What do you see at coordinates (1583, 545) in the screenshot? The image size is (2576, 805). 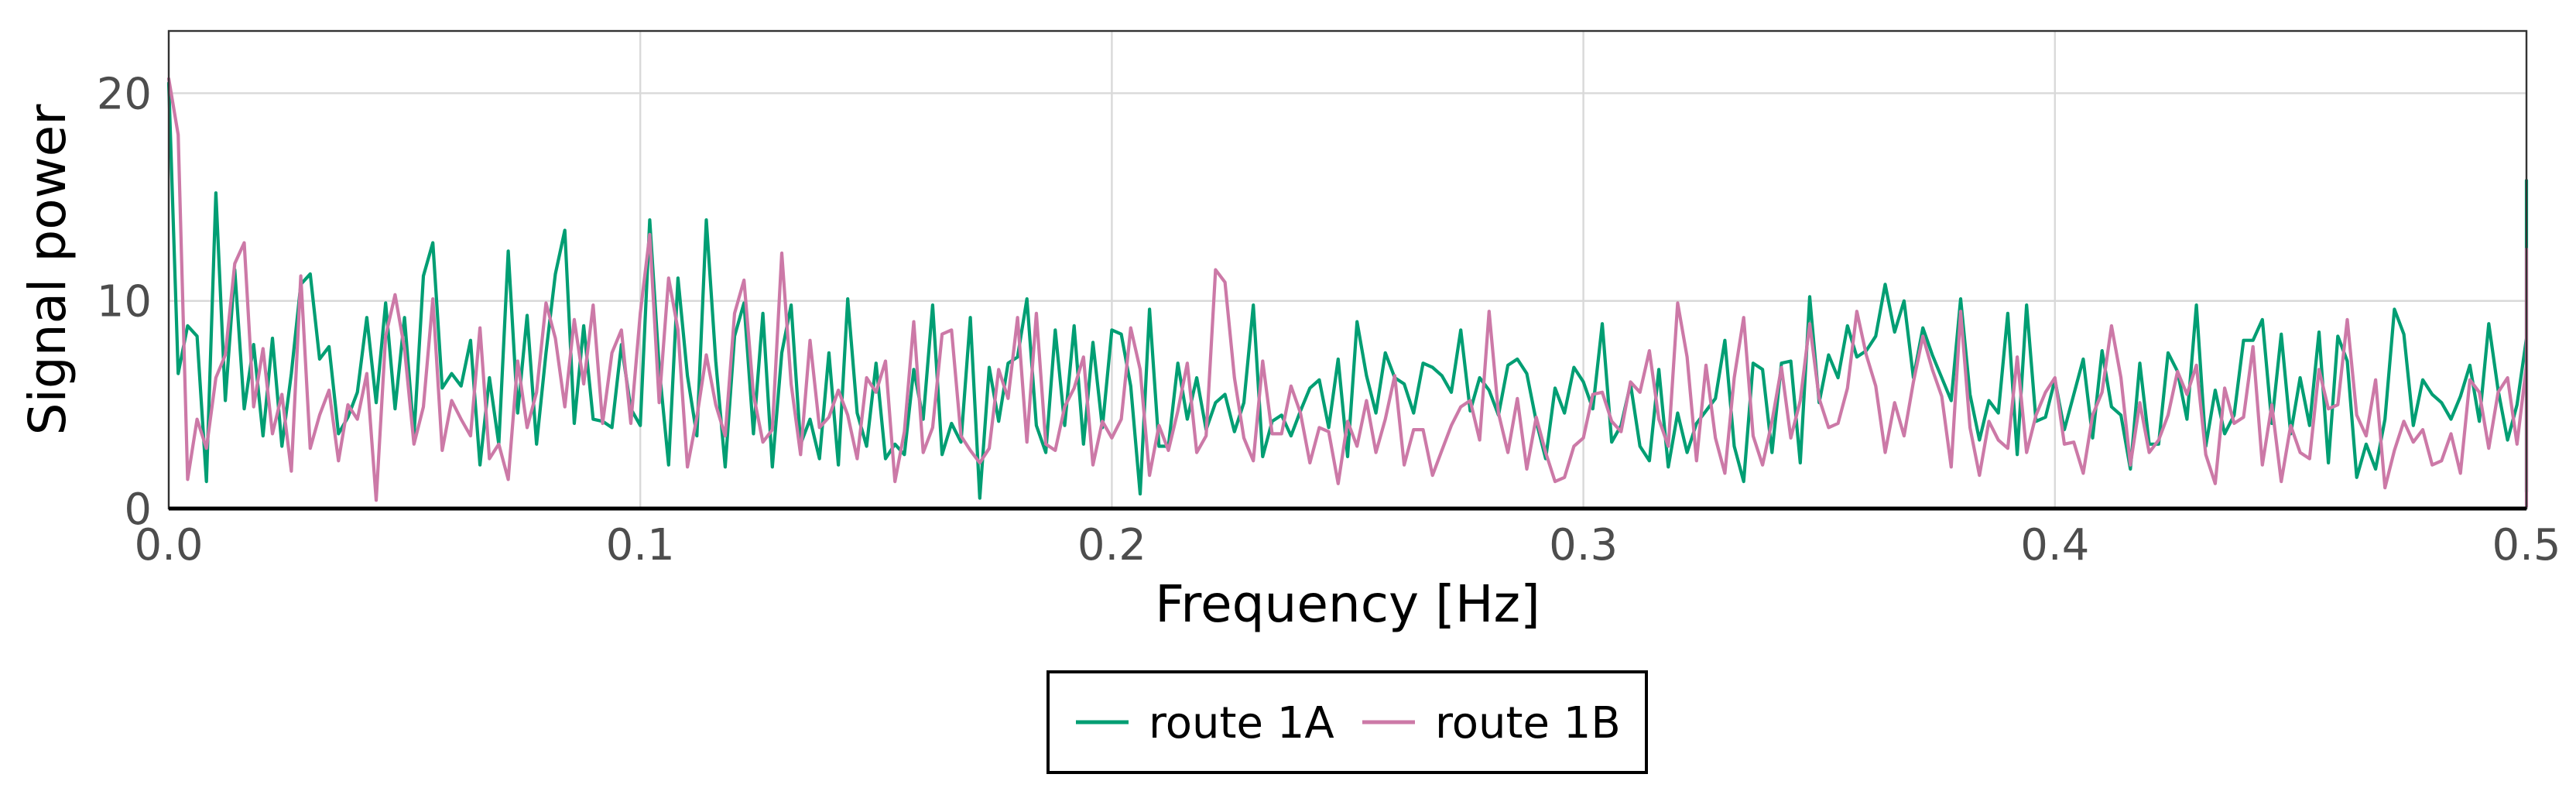 I see `x-tick-label: 0.3` at bounding box center [1583, 545].